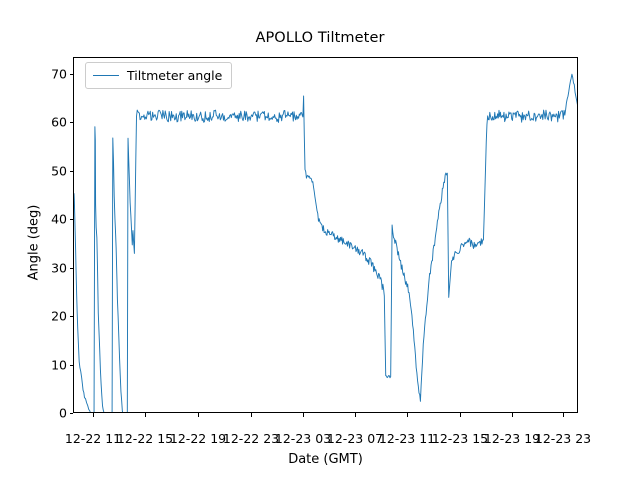 Image resolution: width=640 pixels, height=480 pixels. I want to click on y-tick-label-30: 30, so click(59, 268).